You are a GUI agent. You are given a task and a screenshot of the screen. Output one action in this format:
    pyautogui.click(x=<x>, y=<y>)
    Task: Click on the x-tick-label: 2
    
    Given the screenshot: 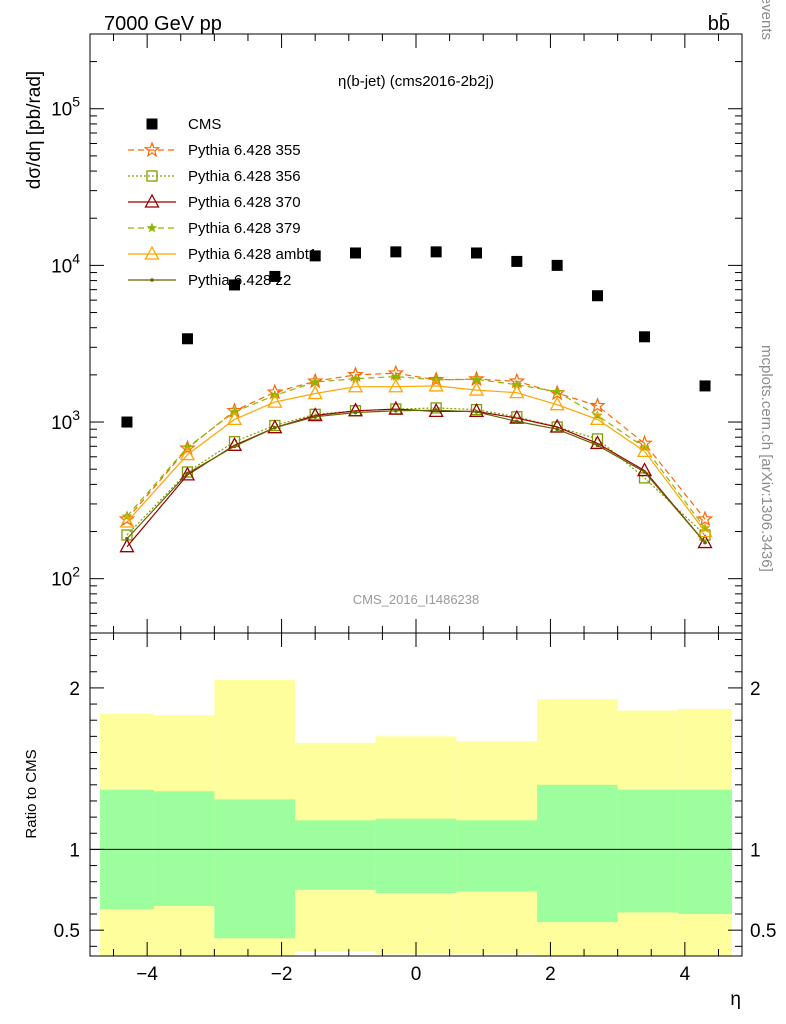 What is the action you would take?
    pyautogui.click(x=550, y=974)
    